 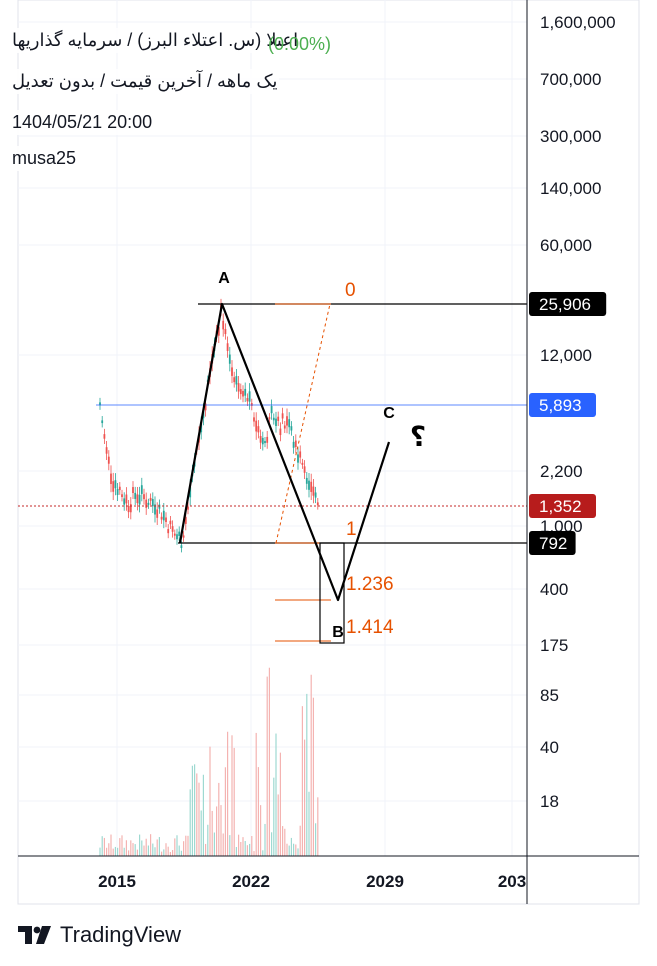 I want to click on fib-level-label: 1.414, so click(x=370, y=627).